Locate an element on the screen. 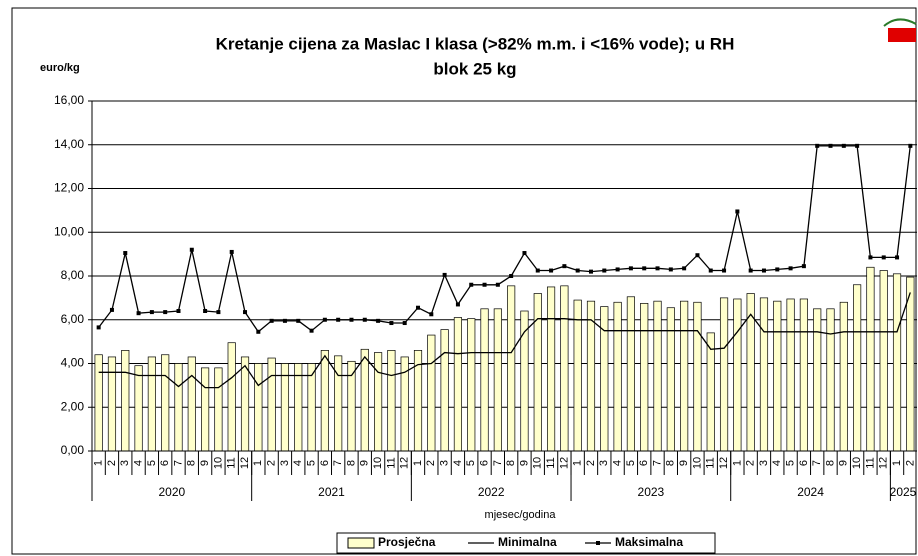  y-tick-label: 2,00 is located at coordinates (73, 406).